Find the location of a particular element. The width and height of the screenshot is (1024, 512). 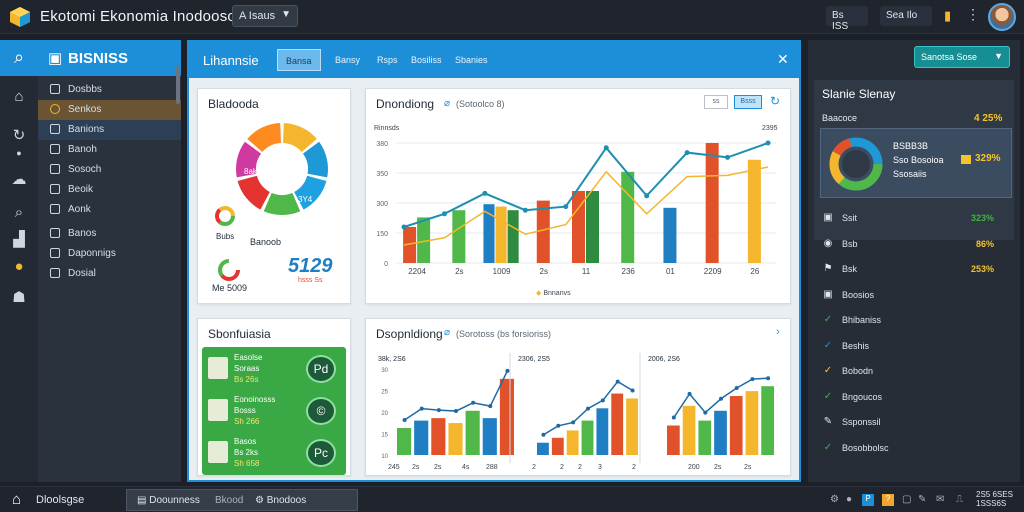

stats-row: ✓ Beshis is located at coordinates (915, 348).